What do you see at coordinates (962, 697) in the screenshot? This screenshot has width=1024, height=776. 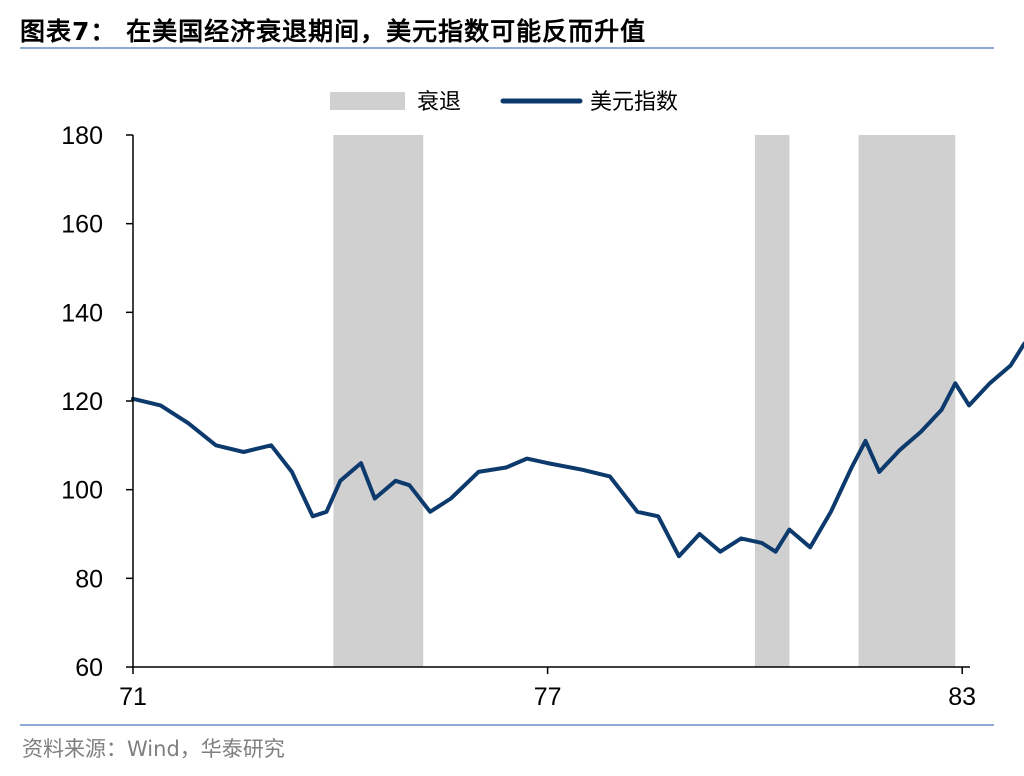 I see `x-tick-label: 83` at bounding box center [962, 697].